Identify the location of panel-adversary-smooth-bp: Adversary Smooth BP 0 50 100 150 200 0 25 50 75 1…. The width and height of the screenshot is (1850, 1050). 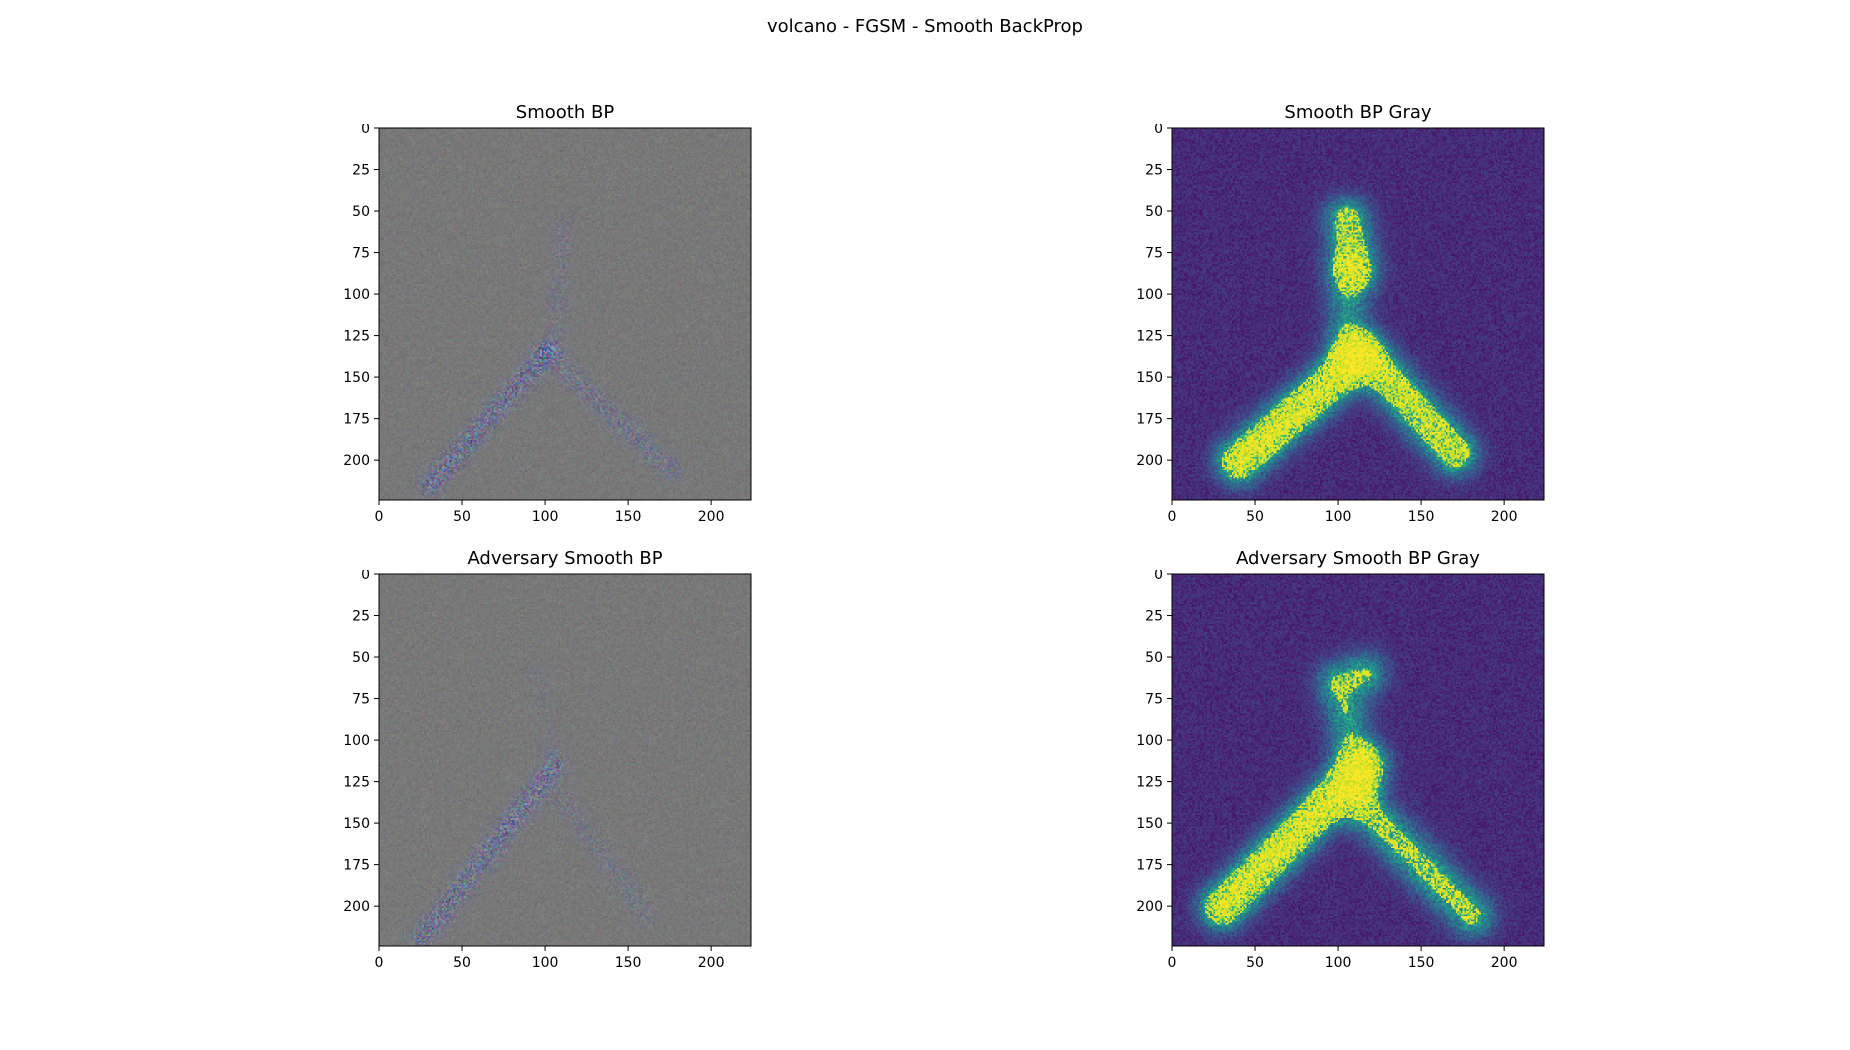
(545, 773).